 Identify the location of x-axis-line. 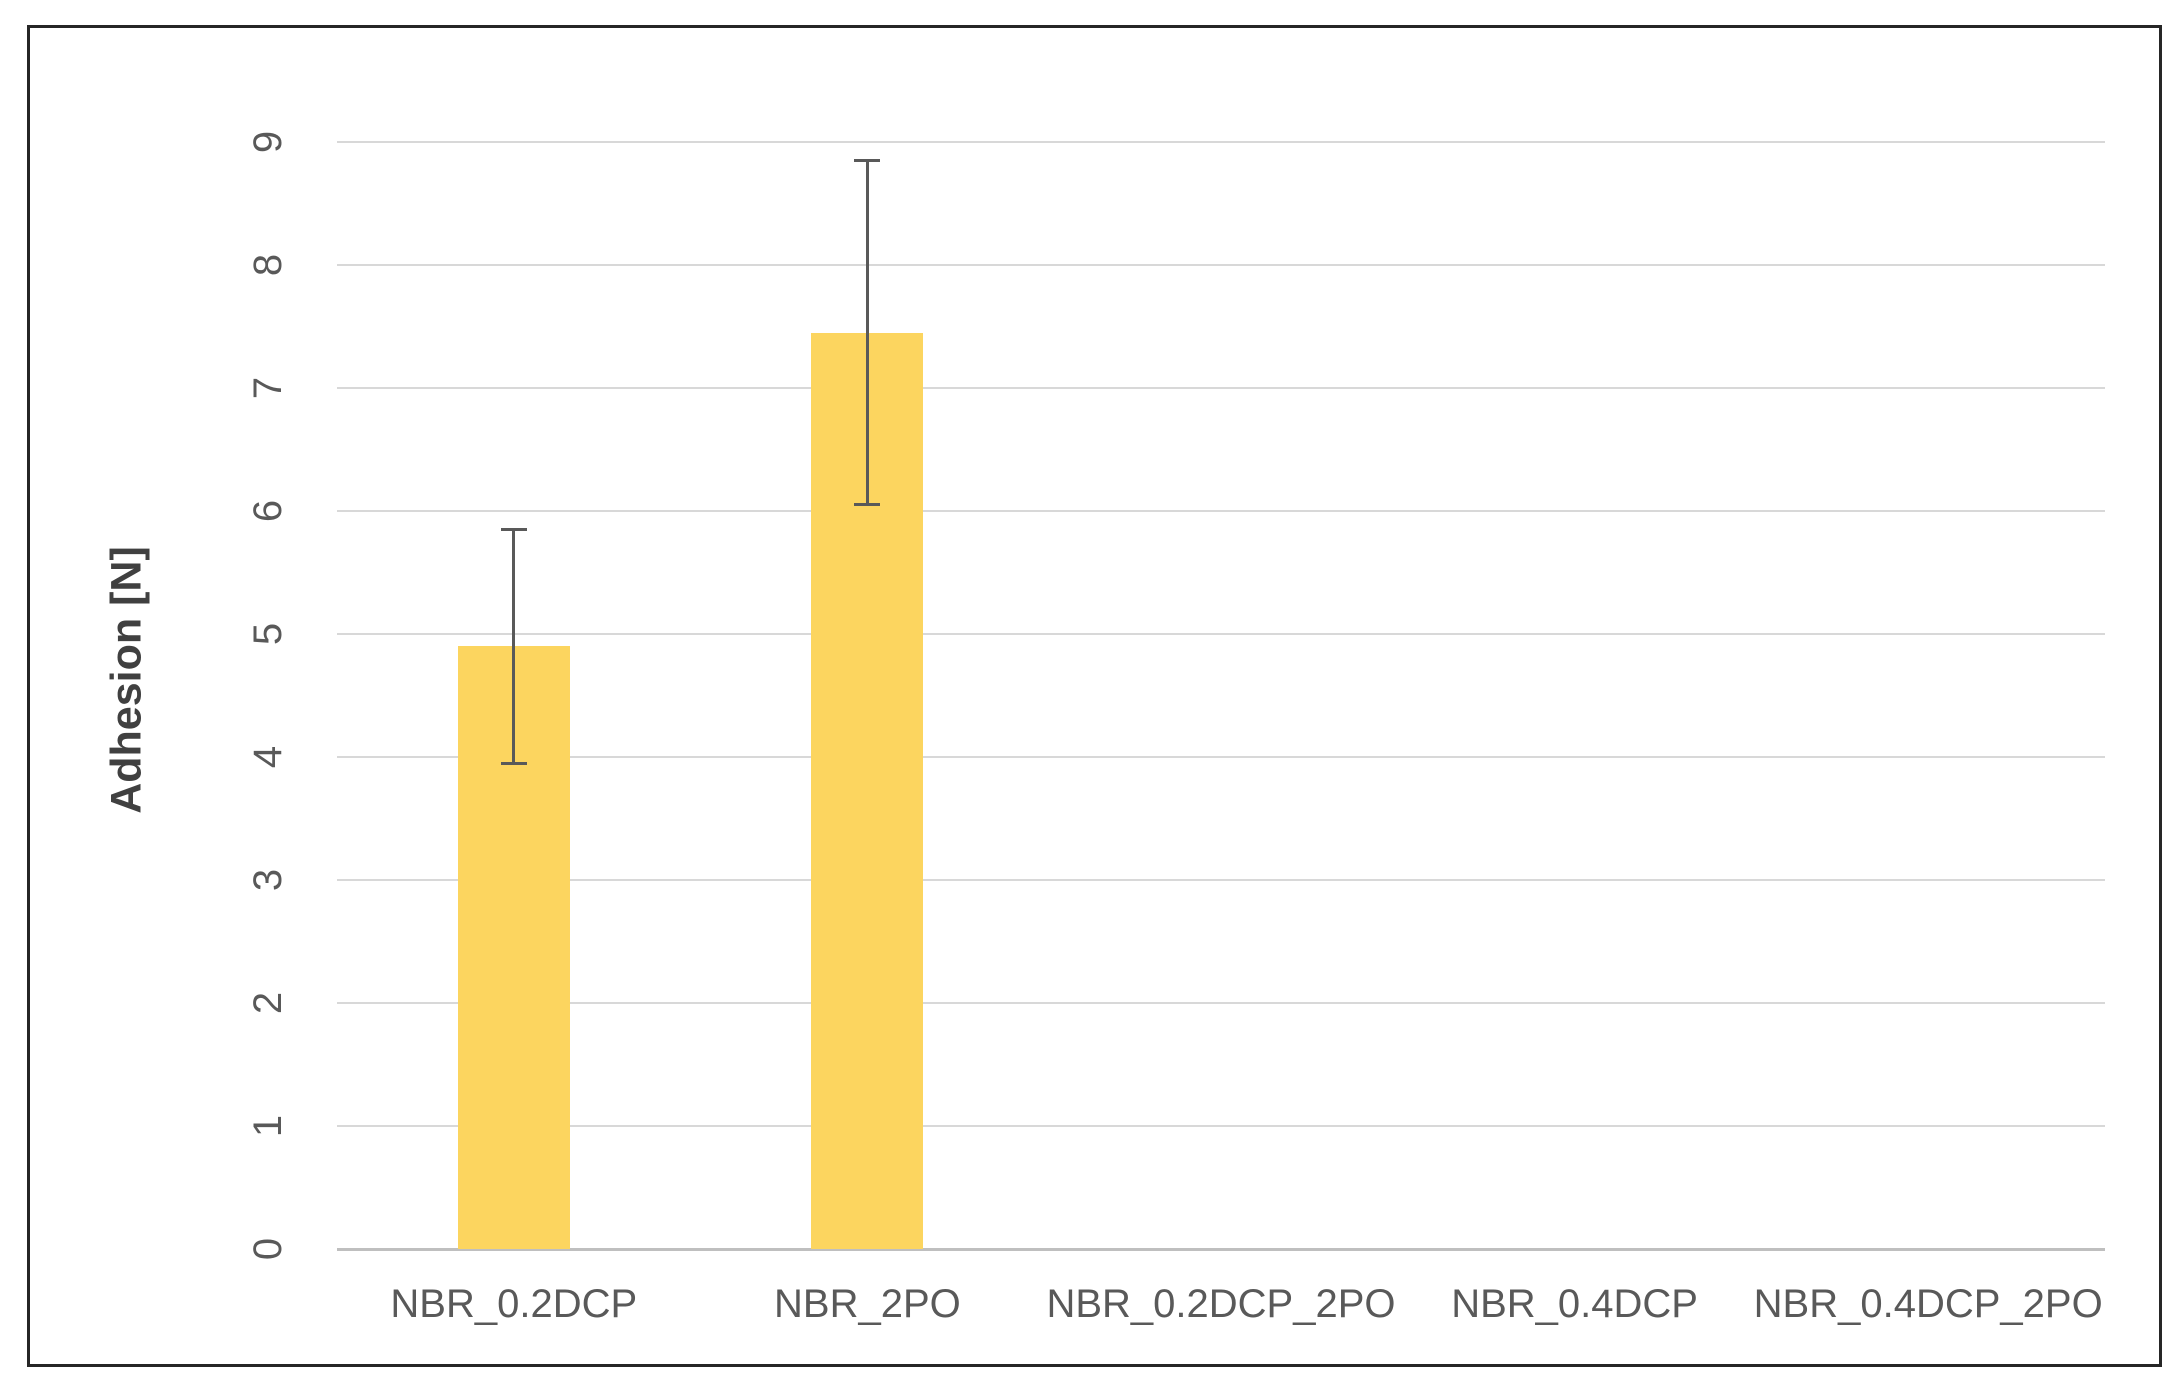
(1221, 1249).